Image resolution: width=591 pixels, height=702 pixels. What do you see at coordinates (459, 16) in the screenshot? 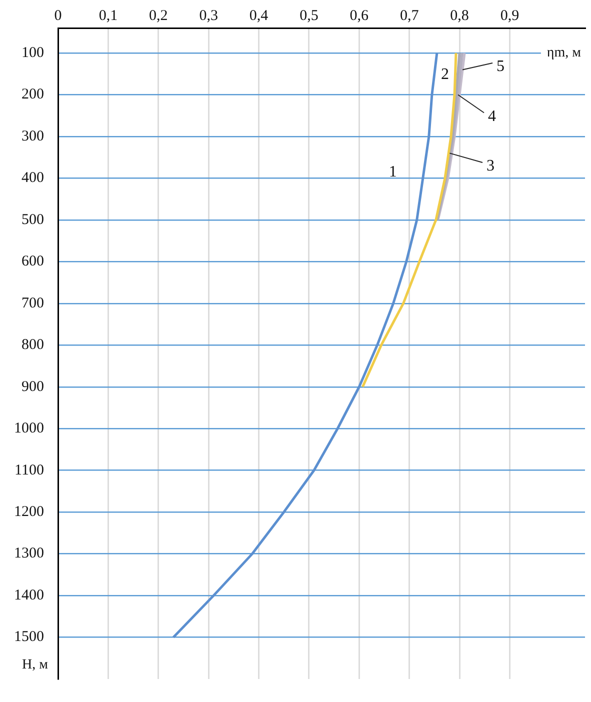
I see `x-tick-label: 0,8` at bounding box center [459, 16].